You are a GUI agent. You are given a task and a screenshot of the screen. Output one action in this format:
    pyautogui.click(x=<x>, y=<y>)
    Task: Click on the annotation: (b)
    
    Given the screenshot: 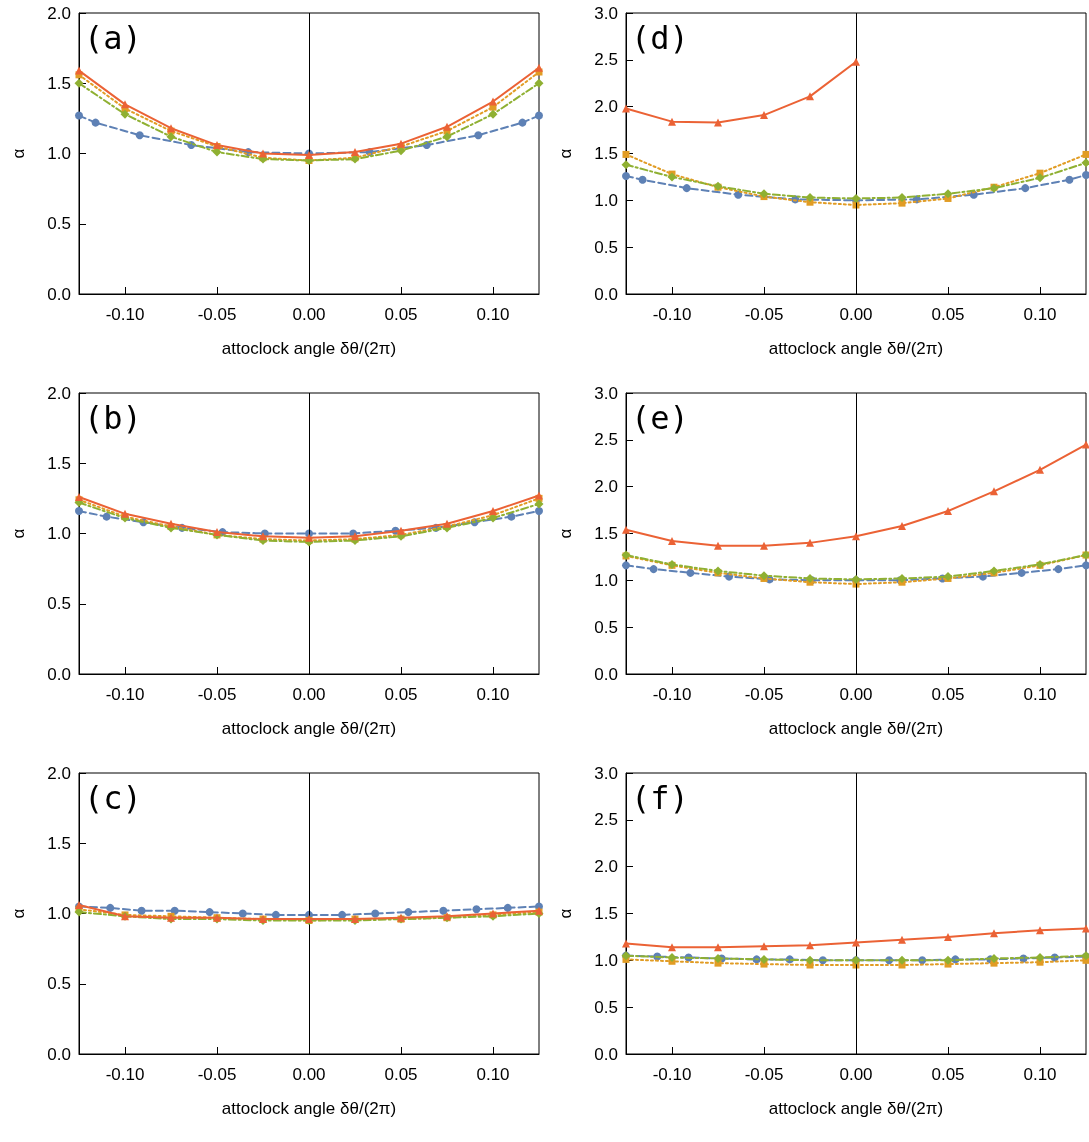 What is the action you would take?
    pyautogui.click(x=113, y=418)
    